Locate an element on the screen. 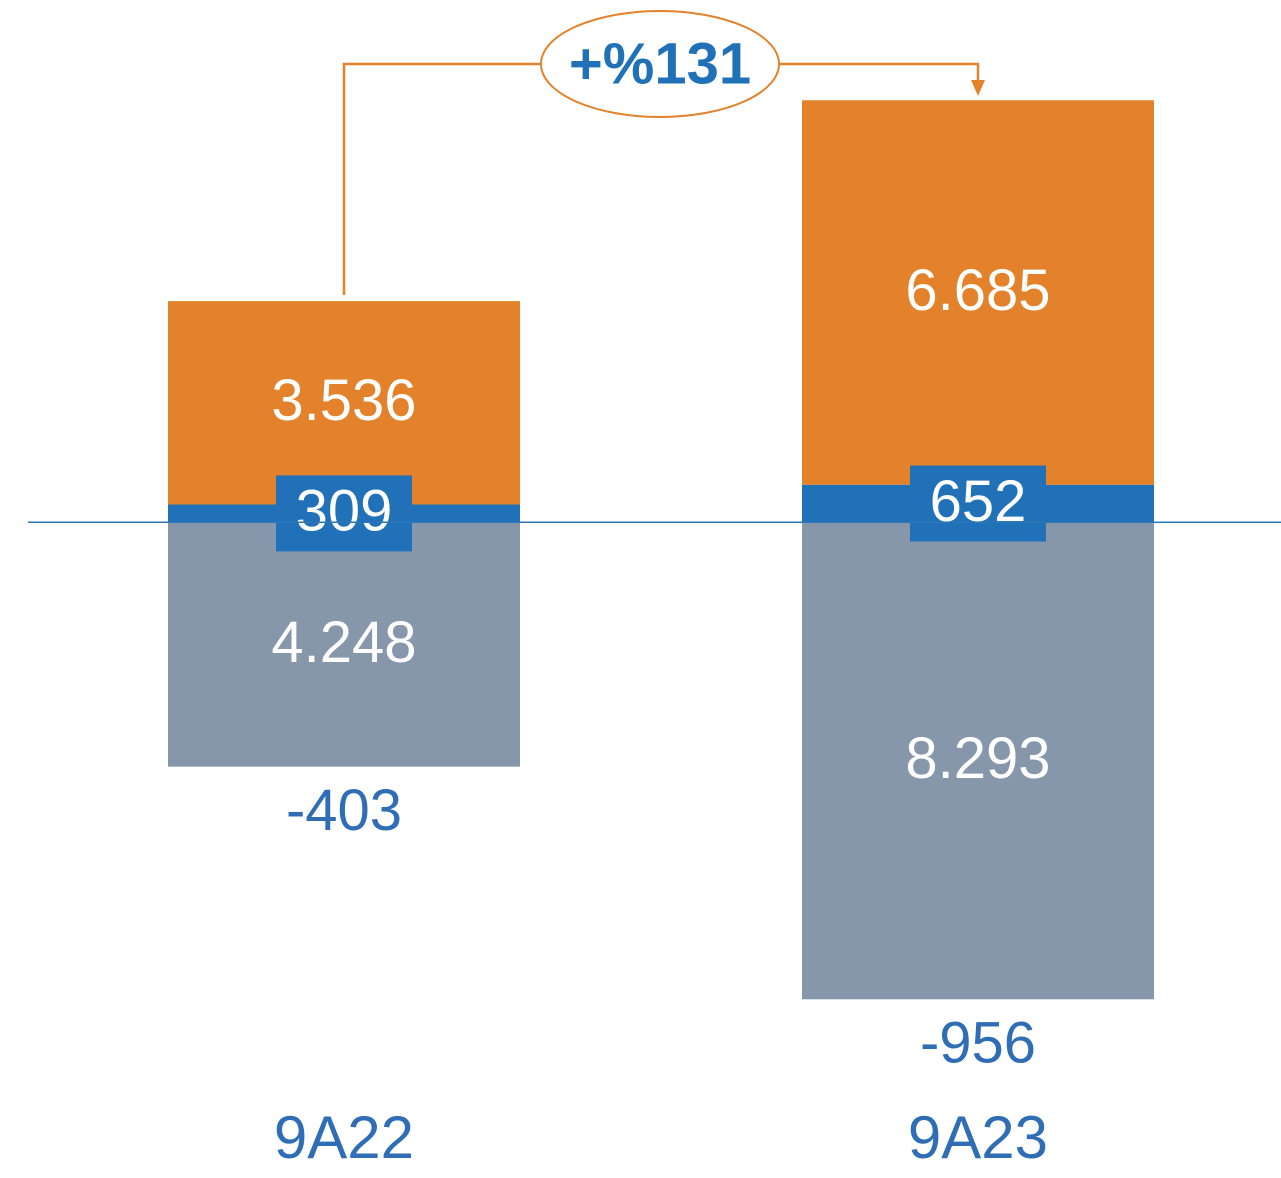 The height and width of the screenshot is (1178, 1281). total-label: -956 is located at coordinates (978, 1043).